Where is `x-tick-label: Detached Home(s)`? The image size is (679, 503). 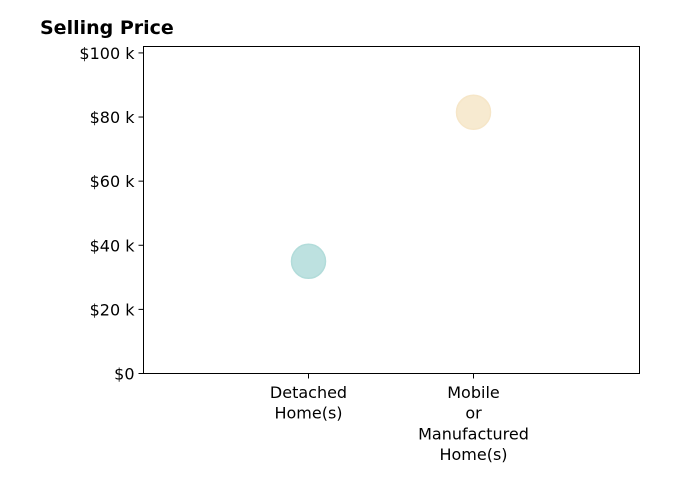 x-tick-label: Detached Home(s) is located at coordinates (308, 403).